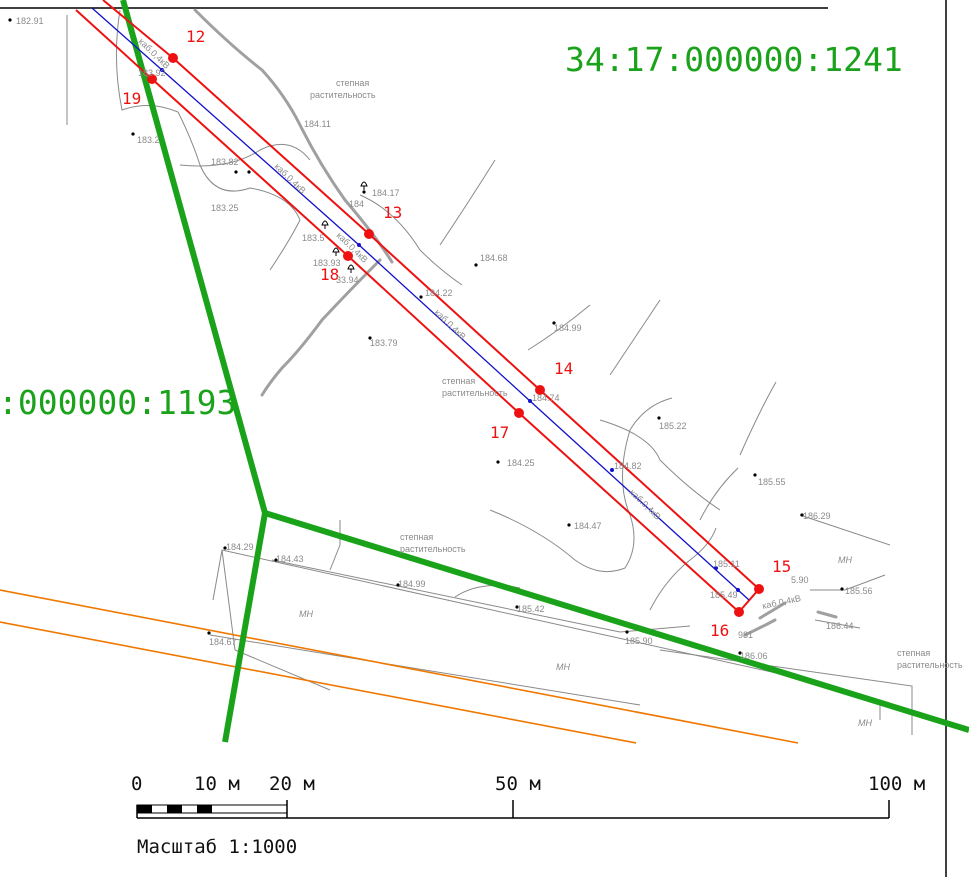  Describe the element at coordinates (30, 21) in the screenshot. I see `svg-text: 182.91` at that location.